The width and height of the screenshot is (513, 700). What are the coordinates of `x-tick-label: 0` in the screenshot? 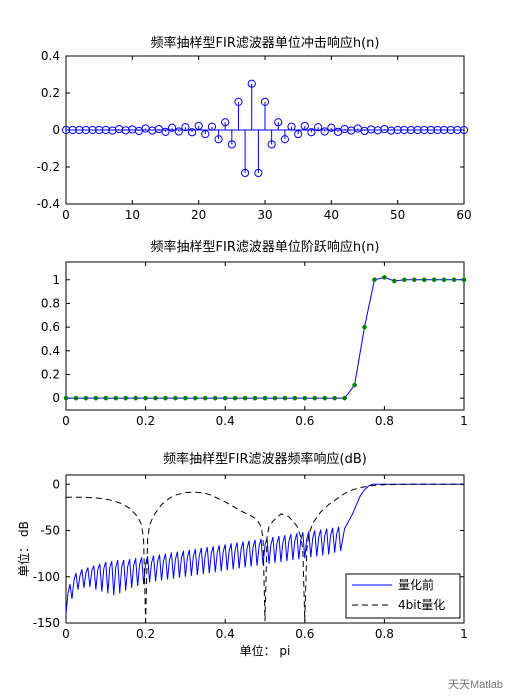 It's located at (66, 215).